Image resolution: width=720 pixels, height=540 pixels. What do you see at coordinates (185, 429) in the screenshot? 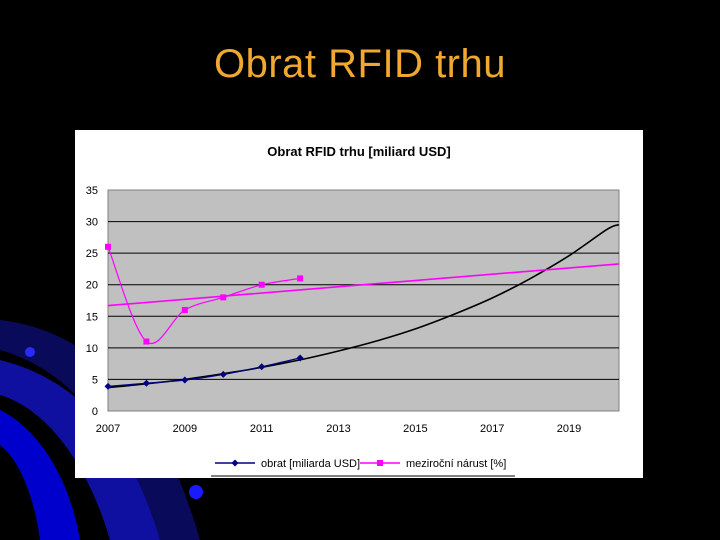
I see `x-tick-label: 2009` at bounding box center [185, 429].